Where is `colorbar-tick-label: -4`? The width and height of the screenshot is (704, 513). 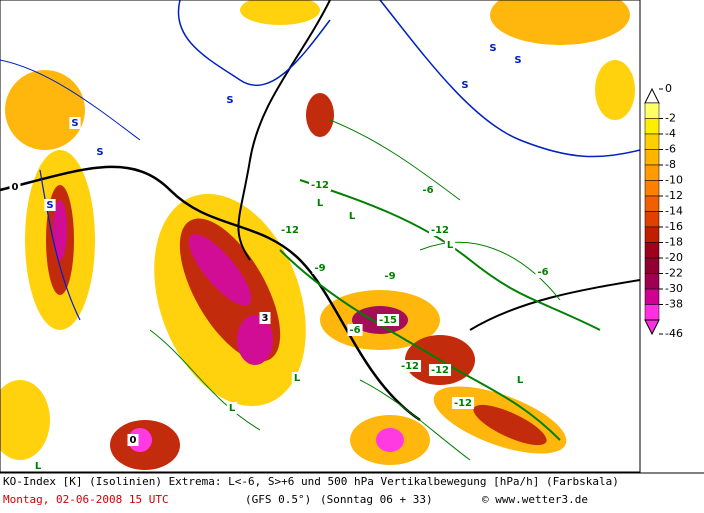
colorbar-tick-label: -4 is located at coordinates (670, 133).